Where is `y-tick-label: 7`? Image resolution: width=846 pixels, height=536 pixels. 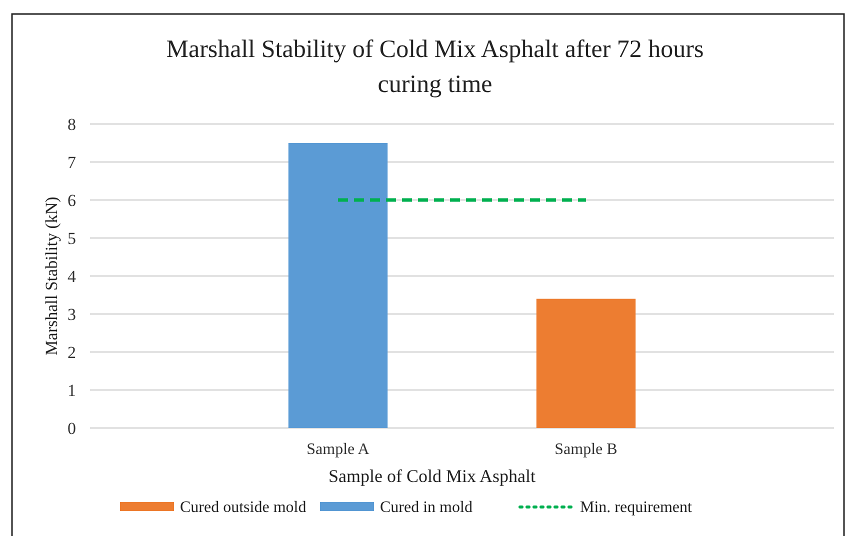
y-tick-label: 7 is located at coordinates (72, 162).